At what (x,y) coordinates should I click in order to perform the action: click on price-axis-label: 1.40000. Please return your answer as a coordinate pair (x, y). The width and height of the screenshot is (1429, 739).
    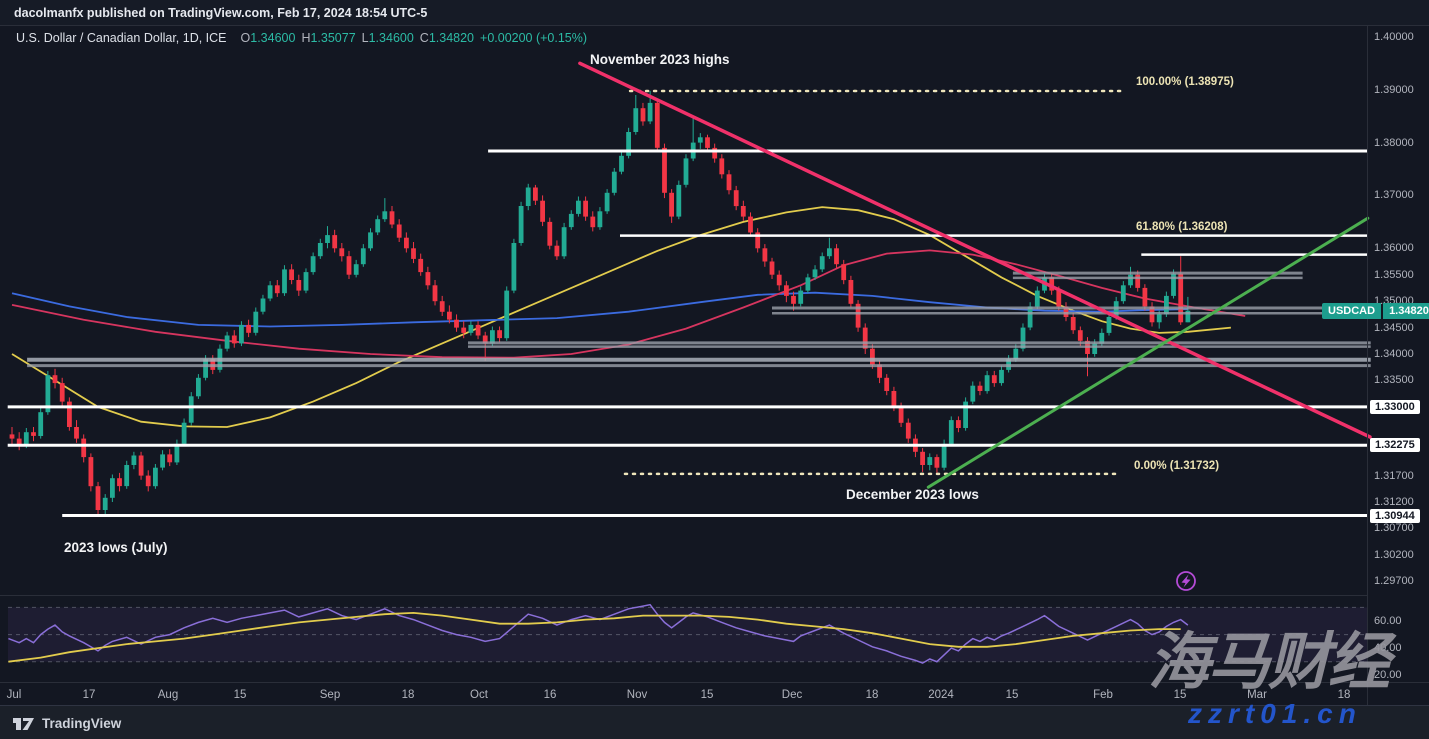
    Looking at the image, I should click on (1394, 36).